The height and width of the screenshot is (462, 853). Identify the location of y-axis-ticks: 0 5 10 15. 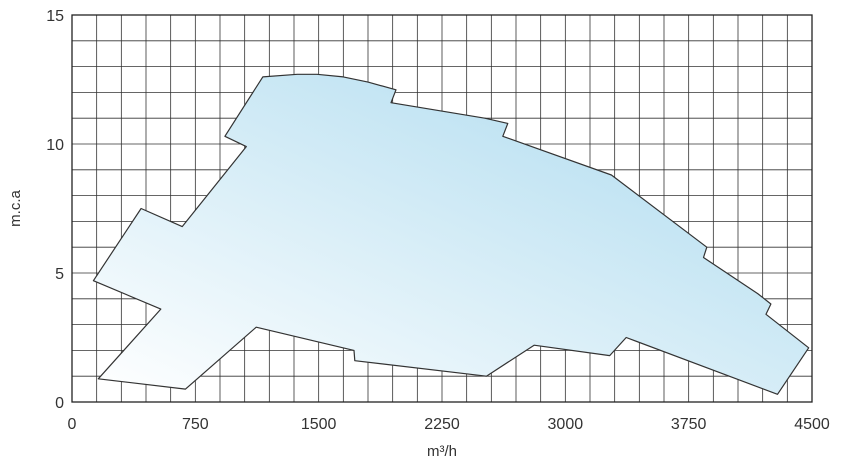
(55, 210).